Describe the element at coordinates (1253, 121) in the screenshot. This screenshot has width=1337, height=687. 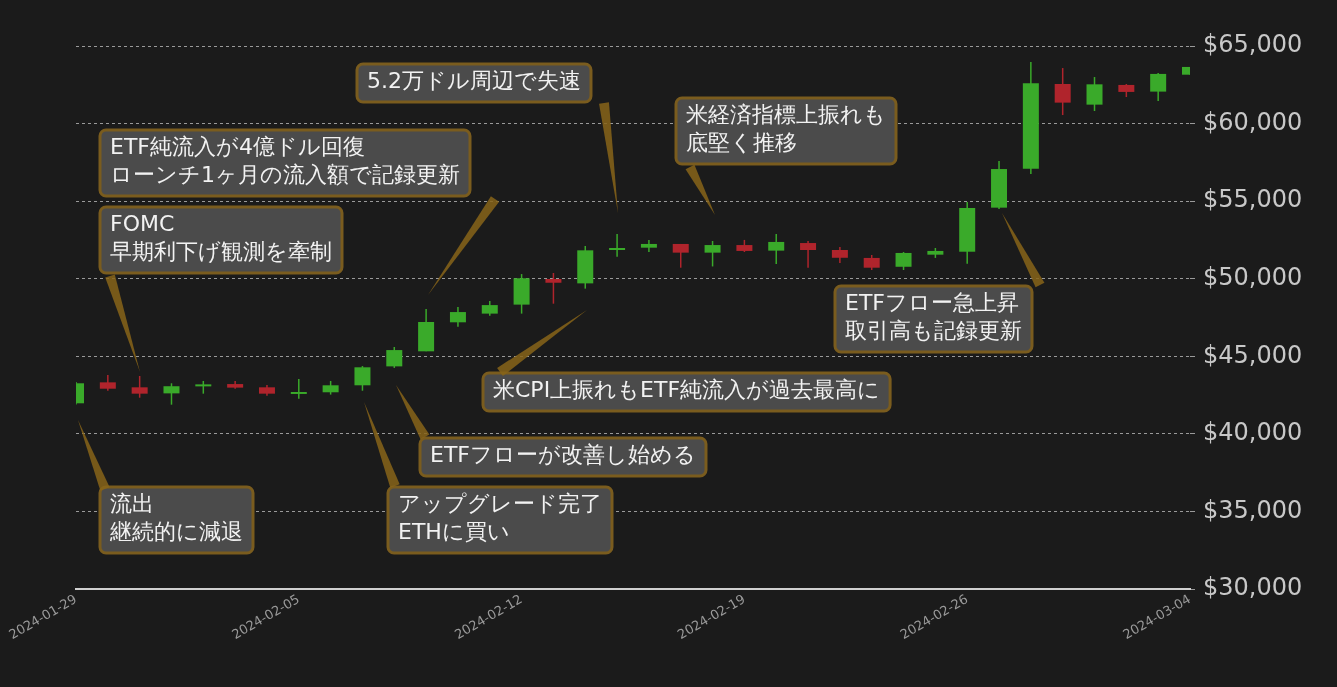
I see `y-tick-label: $60,000` at that location.